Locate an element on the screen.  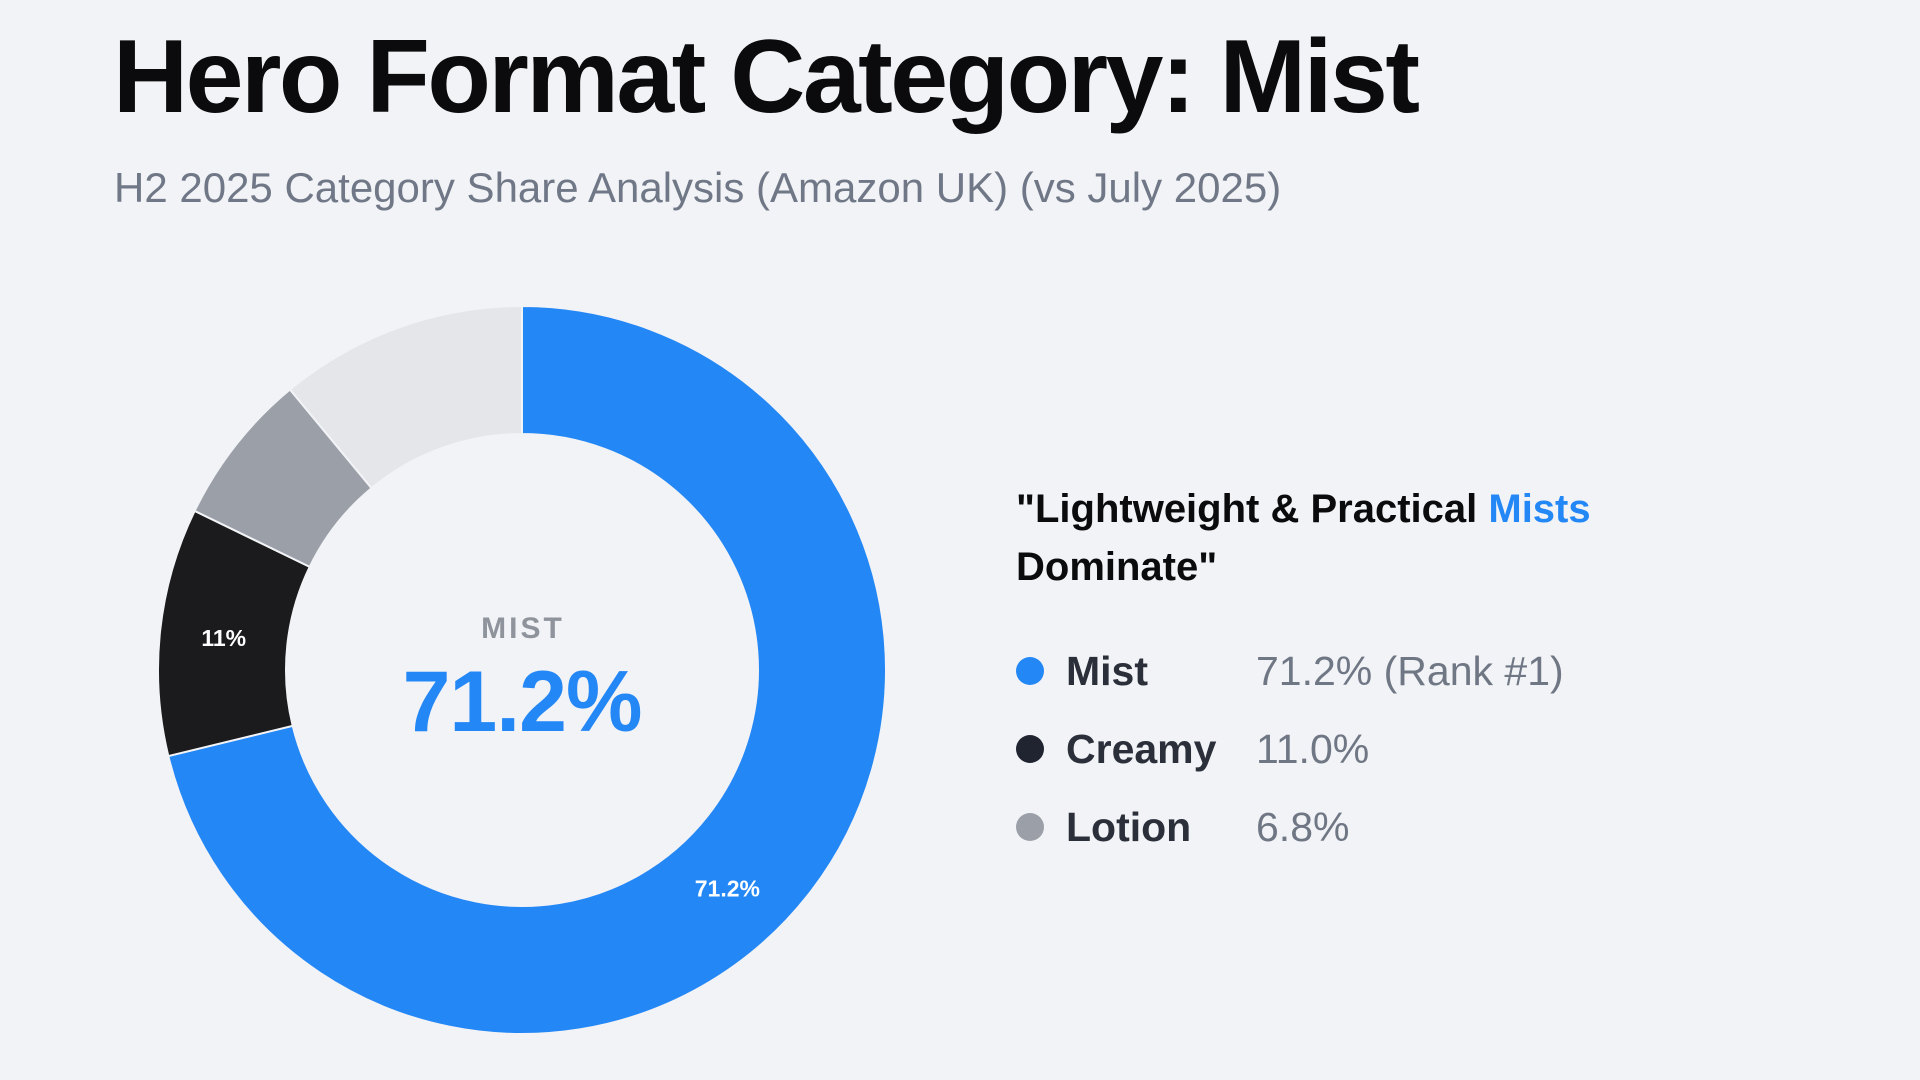
donut-center-caption: MIST is located at coordinates (523, 628).